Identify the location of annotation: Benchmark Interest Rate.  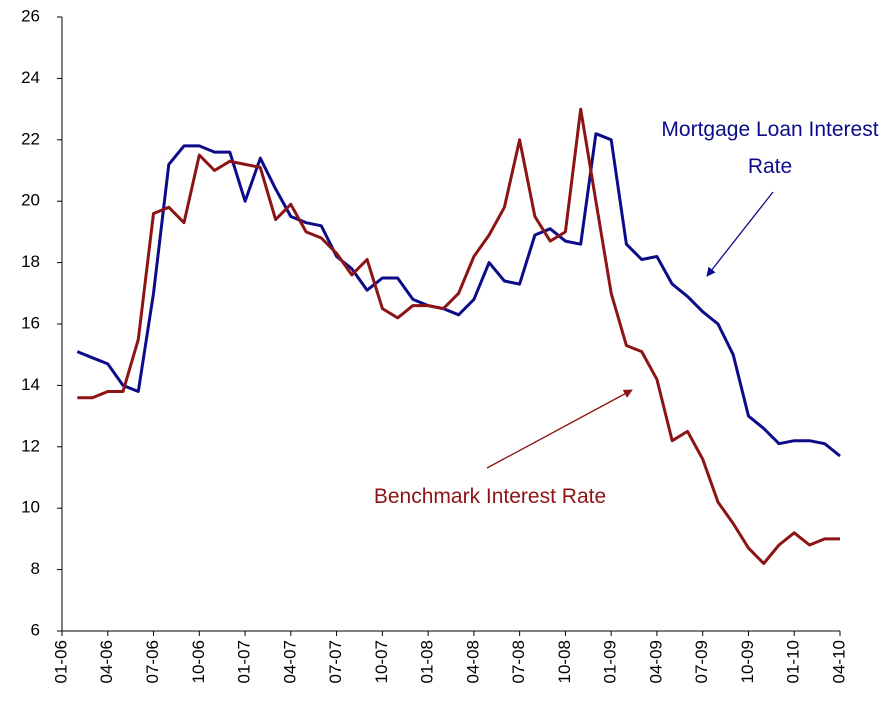
(490, 496).